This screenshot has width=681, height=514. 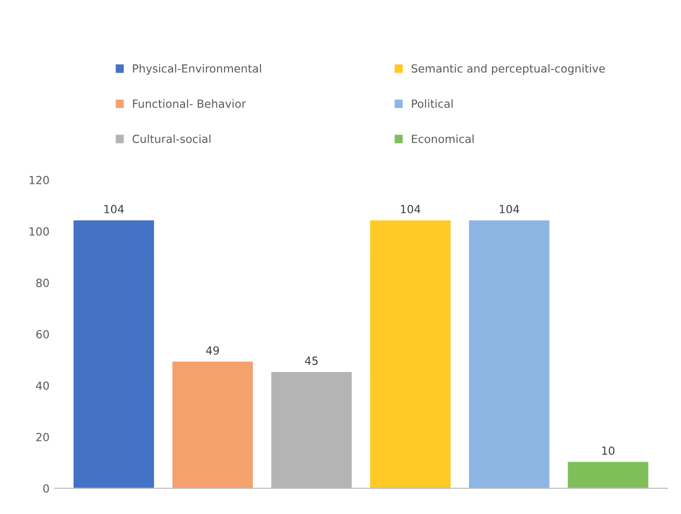 What do you see at coordinates (189, 103) in the screenshot?
I see `legend-label: Functional- Behavior` at bounding box center [189, 103].